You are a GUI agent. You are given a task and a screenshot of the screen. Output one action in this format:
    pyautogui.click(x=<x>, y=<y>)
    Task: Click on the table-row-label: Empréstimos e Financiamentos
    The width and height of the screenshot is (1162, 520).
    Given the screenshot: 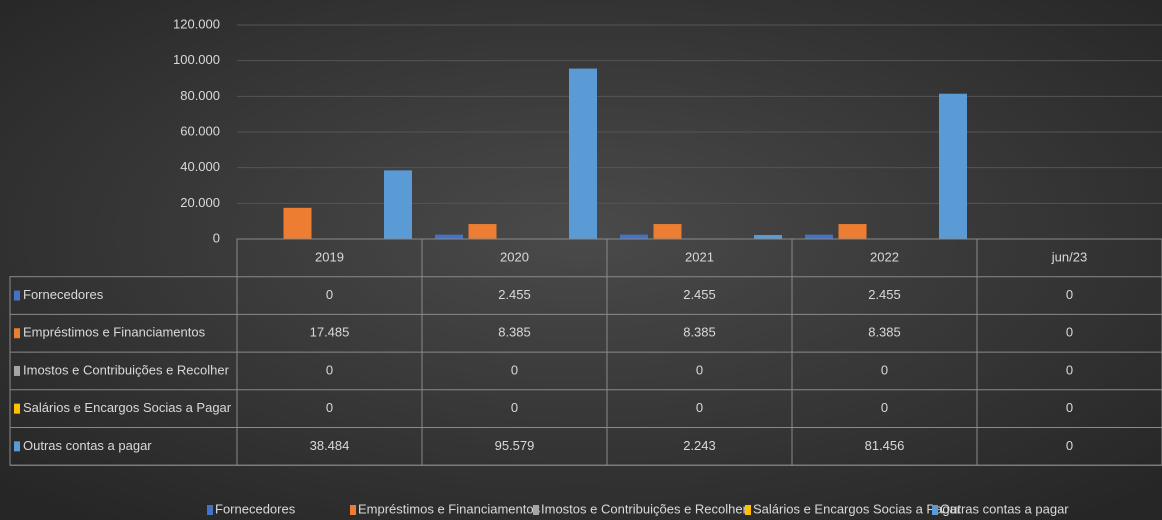 What is the action you would take?
    pyautogui.click(x=114, y=332)
    